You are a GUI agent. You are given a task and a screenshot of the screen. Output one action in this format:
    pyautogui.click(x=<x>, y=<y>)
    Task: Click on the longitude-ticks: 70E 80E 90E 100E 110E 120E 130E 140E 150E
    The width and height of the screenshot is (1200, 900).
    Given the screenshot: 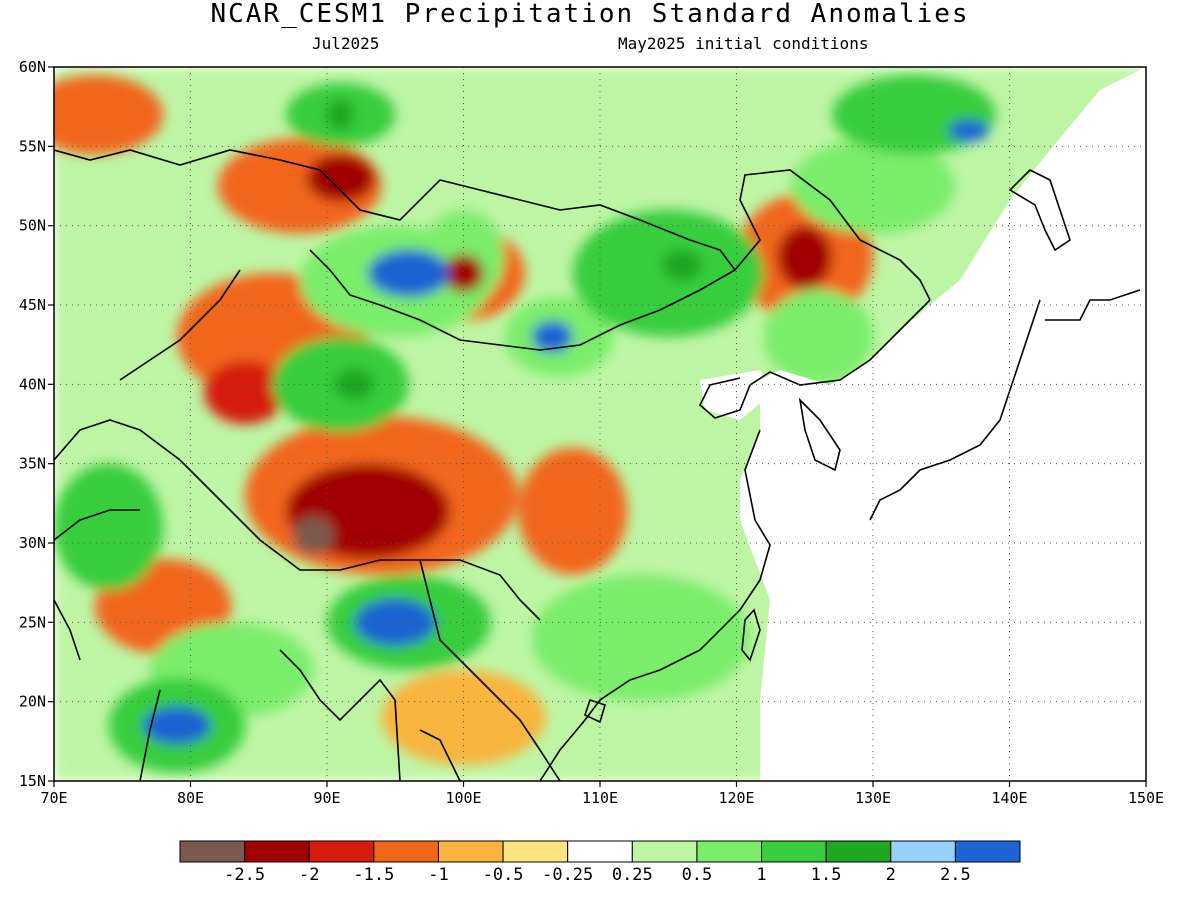 What is the action you would take?
    pyautogui.click(x=602, y=794)
    